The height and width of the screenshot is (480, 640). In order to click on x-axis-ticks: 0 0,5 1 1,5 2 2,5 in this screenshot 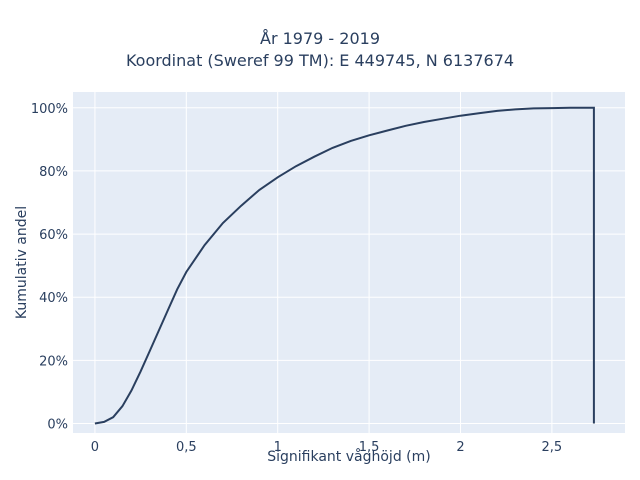, I will do `click(326, 447)`.